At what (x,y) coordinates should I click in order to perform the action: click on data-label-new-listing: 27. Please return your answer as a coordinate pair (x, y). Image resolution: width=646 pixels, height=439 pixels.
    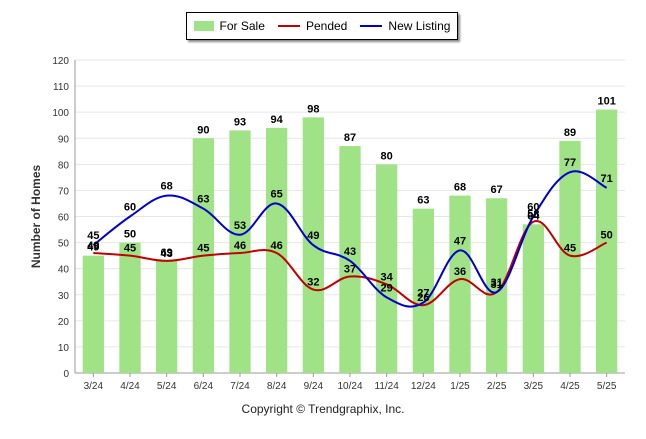
    Looking at the image, I should click on (423, 294).